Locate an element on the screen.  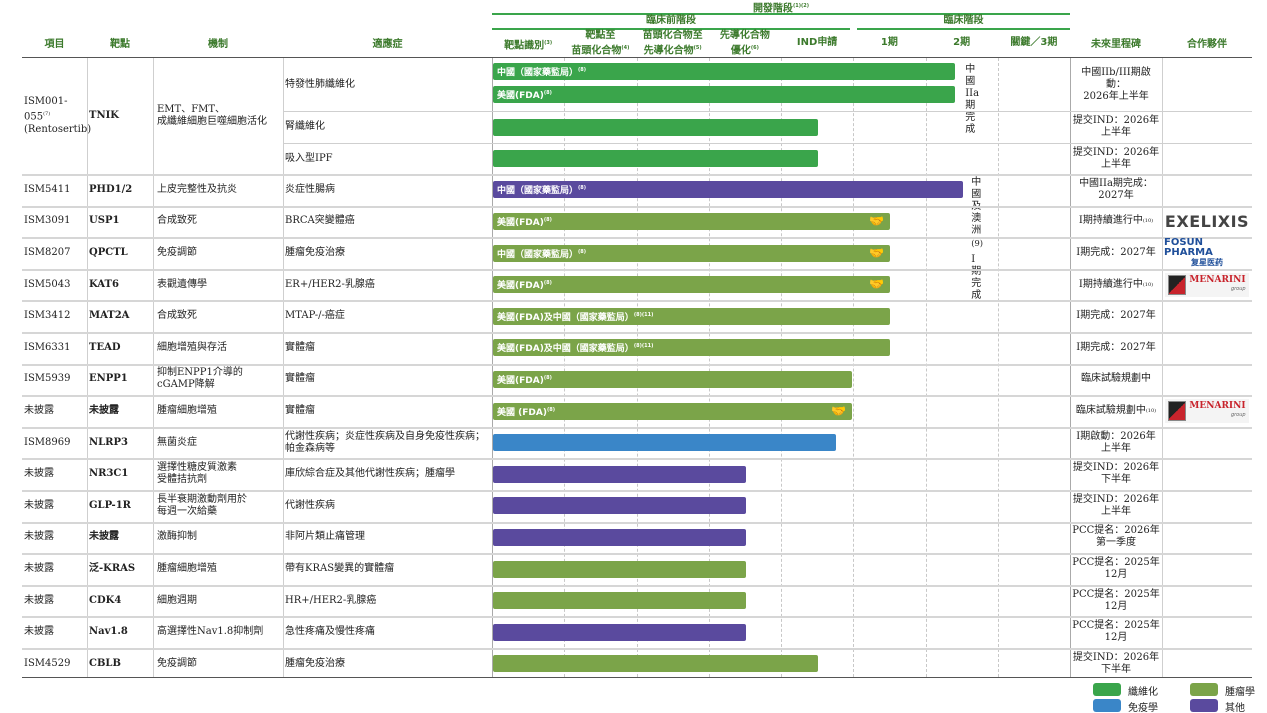
legend-swatch-fibrosis is located at coordinates (1107, 689).